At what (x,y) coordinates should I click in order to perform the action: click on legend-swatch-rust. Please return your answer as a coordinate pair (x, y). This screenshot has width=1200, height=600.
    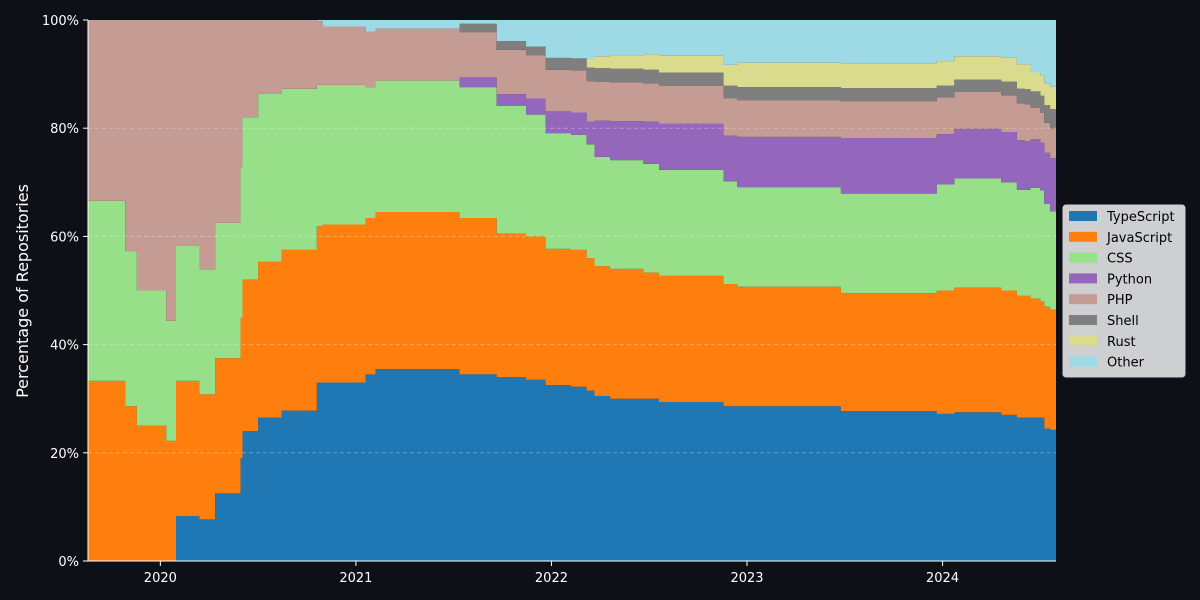
    Looking at the image, I should click on (1083, 340).